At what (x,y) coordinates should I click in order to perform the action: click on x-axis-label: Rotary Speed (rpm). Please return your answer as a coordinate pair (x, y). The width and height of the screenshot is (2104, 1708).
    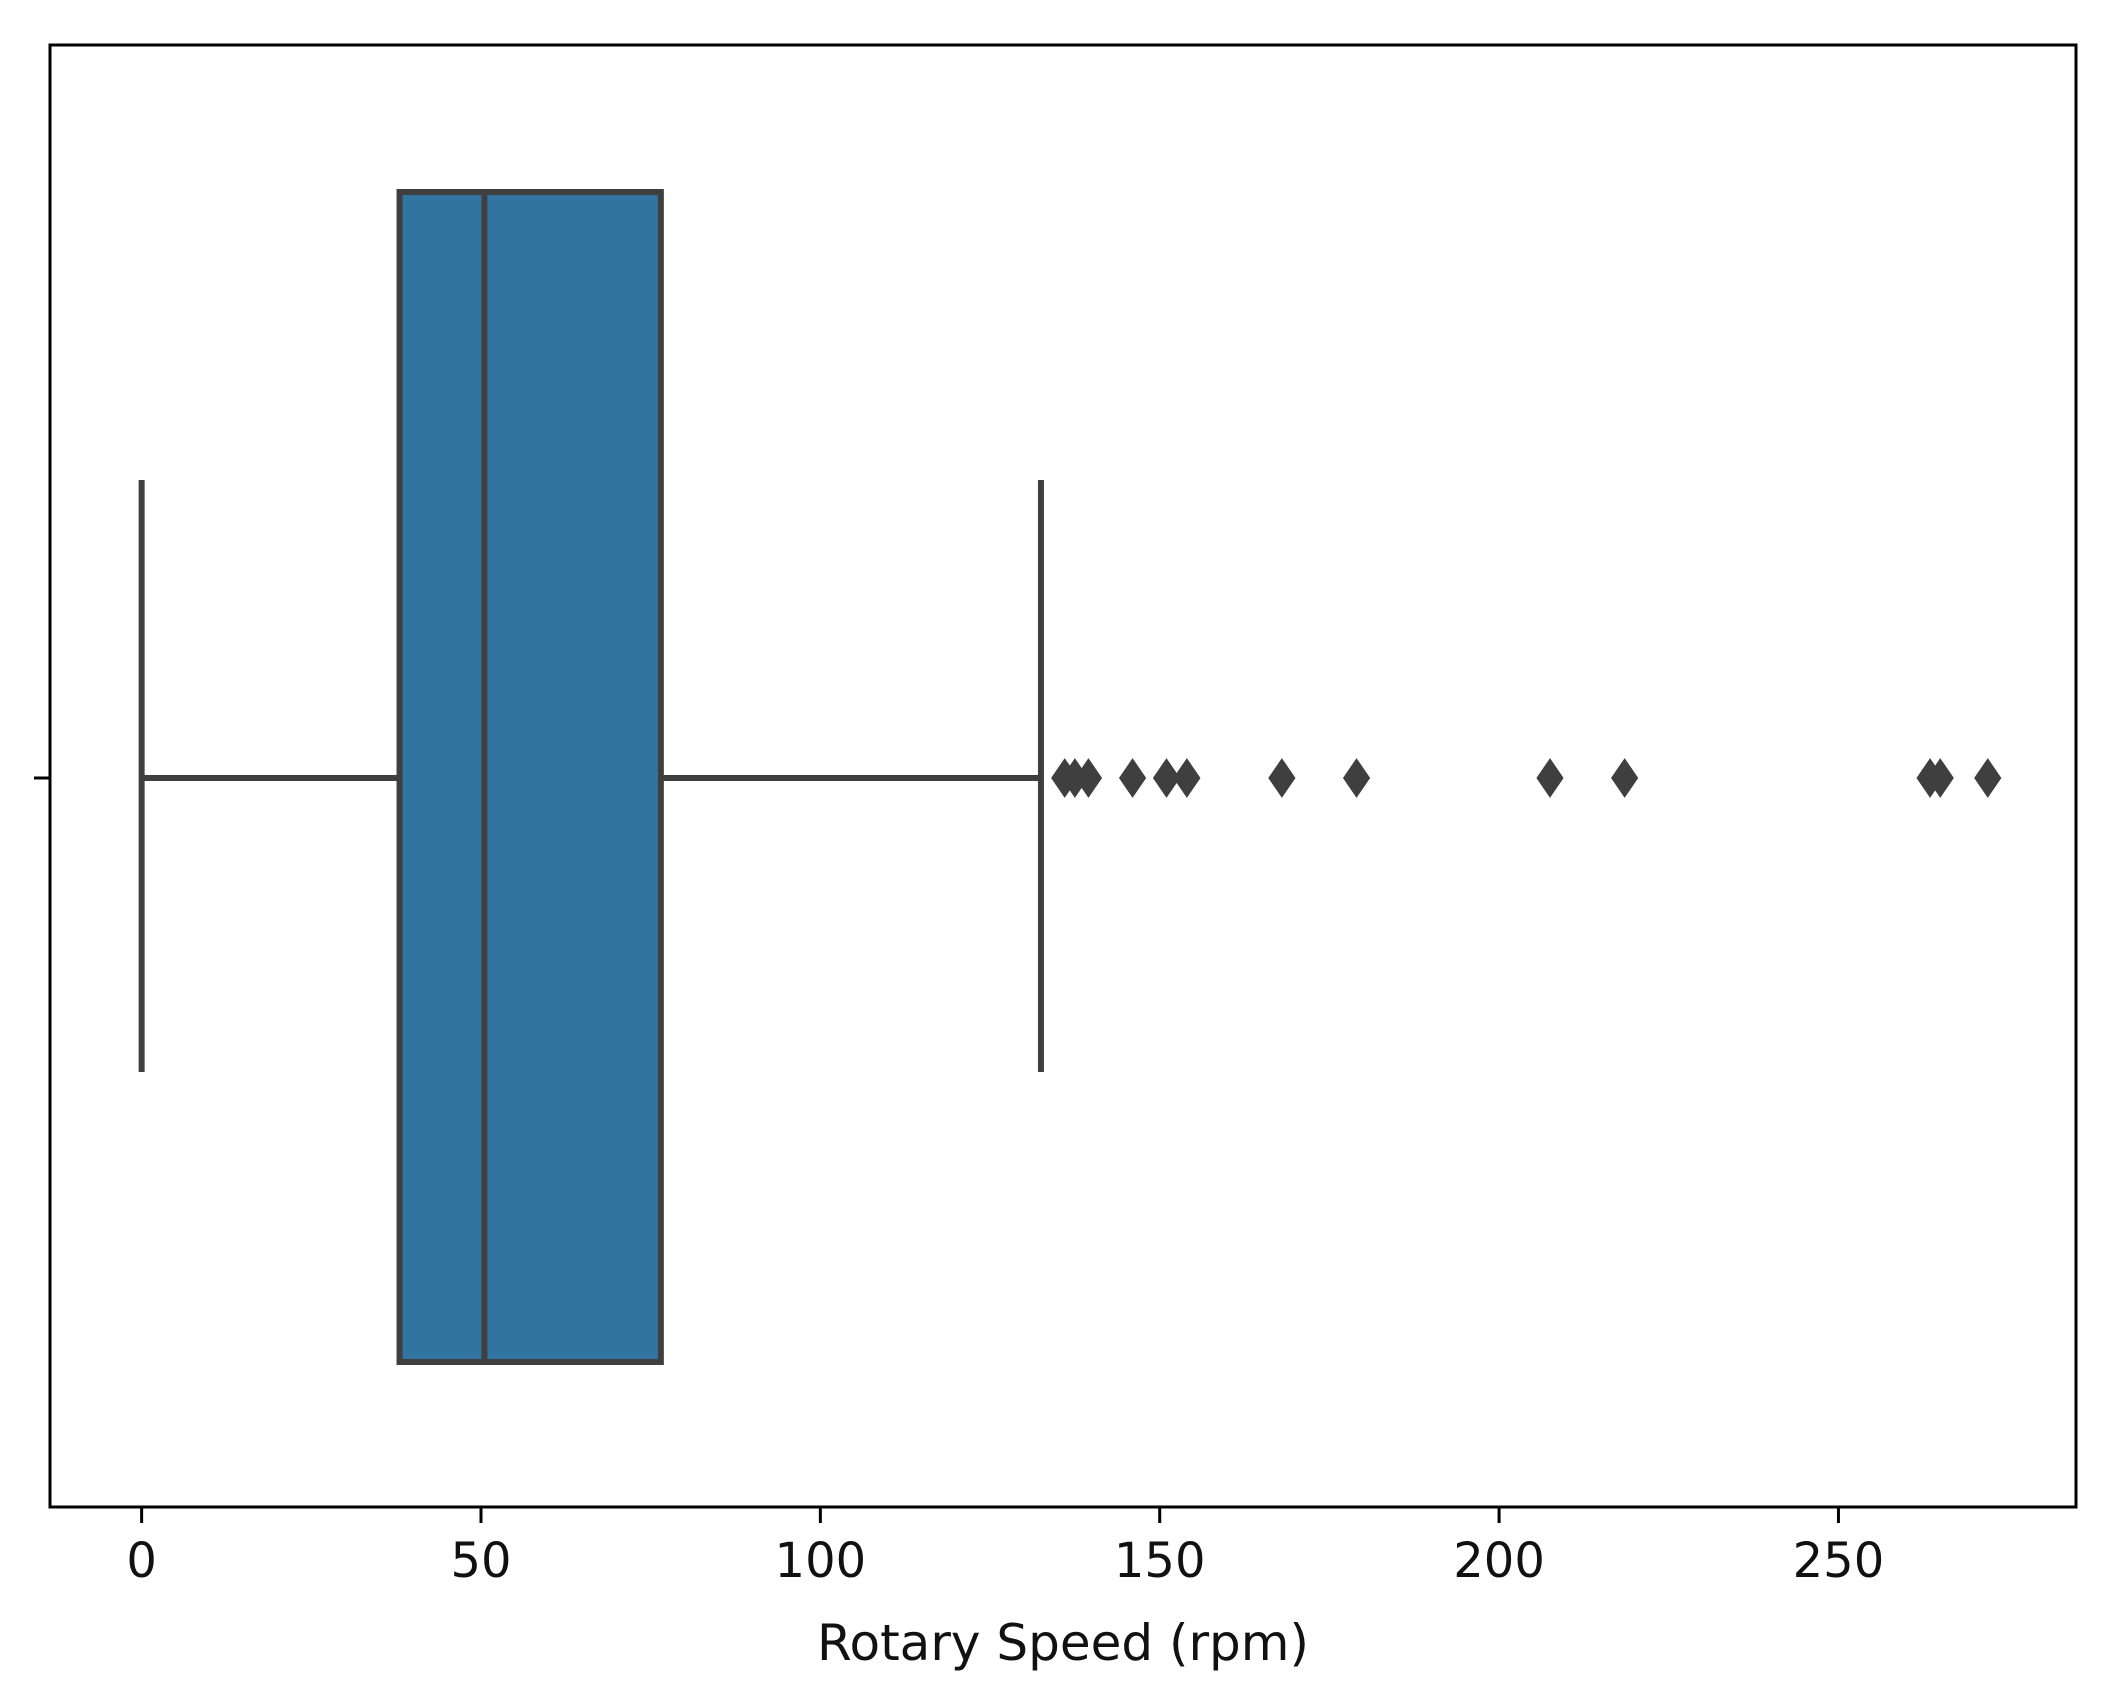
    Looking at the image, I should click on (1063, 1643).